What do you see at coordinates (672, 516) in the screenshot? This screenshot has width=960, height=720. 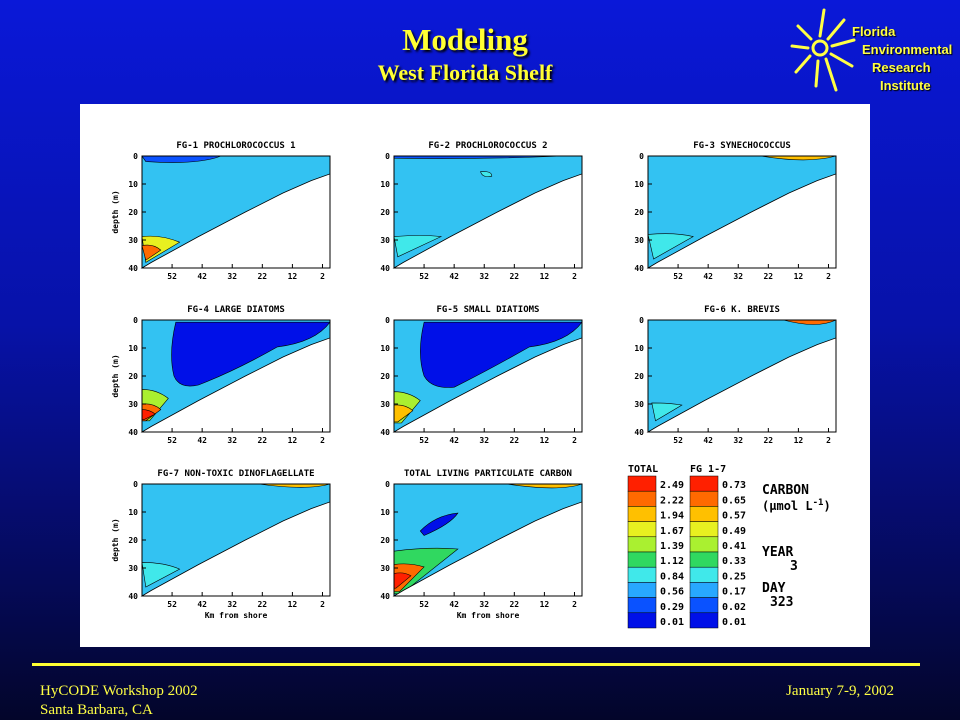 I see `legend-total-value: 1.94` at bounding box center [672, 516].